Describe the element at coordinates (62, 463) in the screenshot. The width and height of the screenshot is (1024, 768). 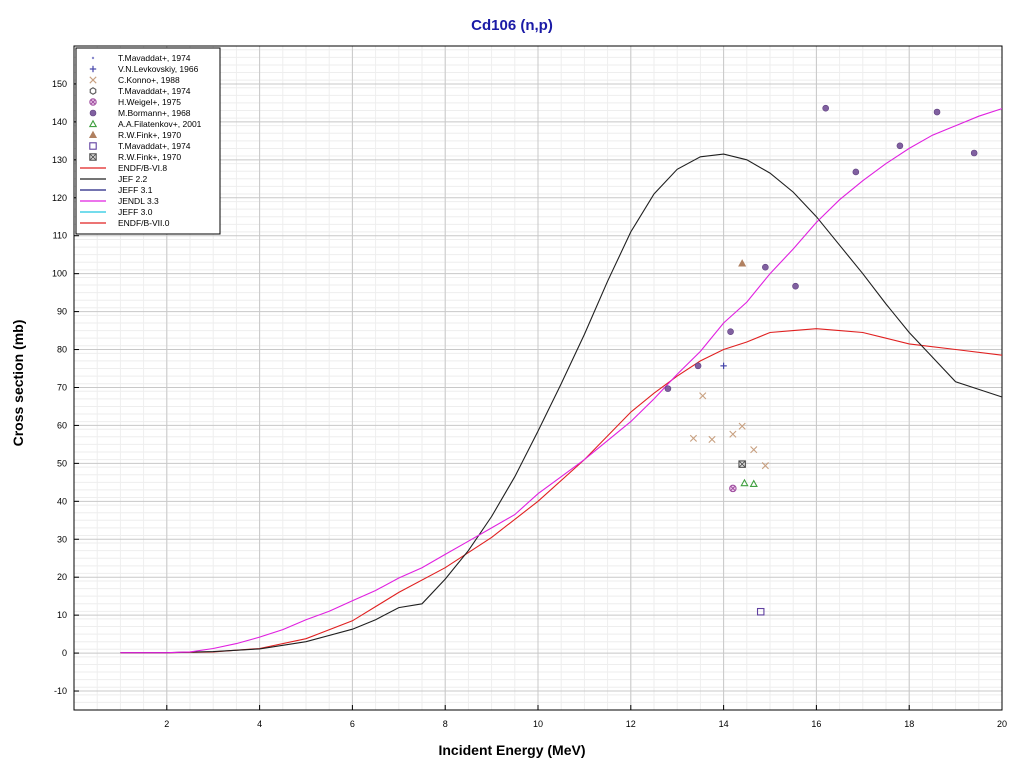
I see `y-tick-label: 50` at that location.